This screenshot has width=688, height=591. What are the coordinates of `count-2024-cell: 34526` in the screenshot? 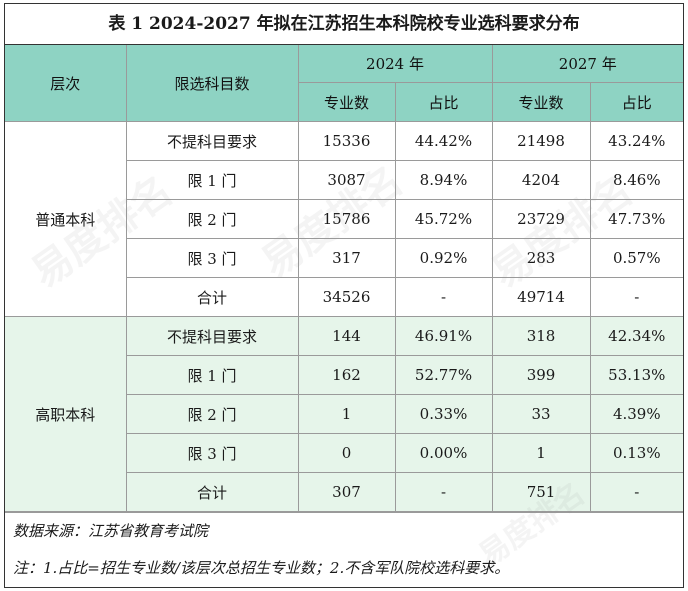 It's located at (346, 297).